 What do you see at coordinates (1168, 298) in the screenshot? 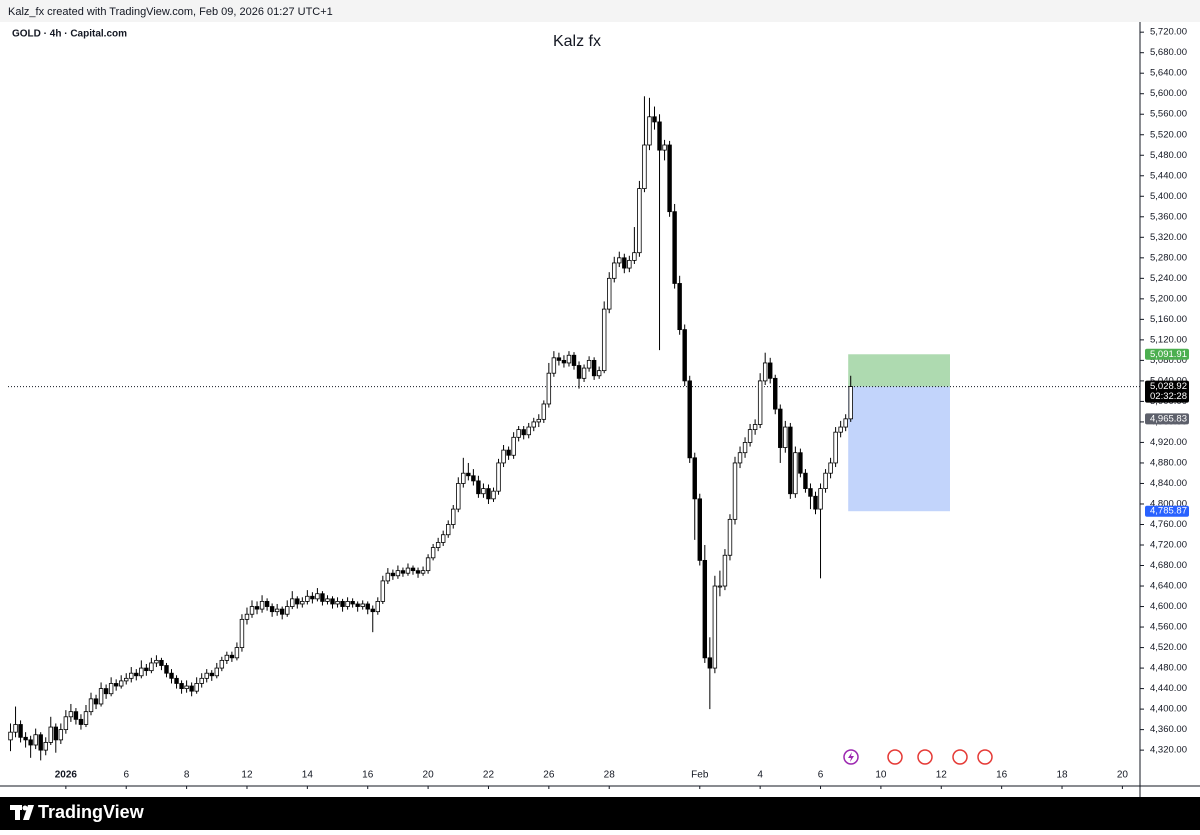
I see `y-tick-label: 5,200.00` at bounding box center [1168, 298].